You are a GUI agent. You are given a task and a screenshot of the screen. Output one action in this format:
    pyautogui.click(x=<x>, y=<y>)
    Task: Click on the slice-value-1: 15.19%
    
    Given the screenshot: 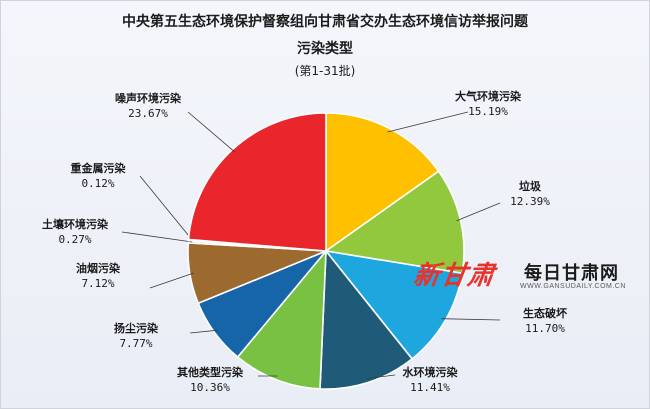 What is the action you would take?
    pyautogui.click(x=488, y=111)
    